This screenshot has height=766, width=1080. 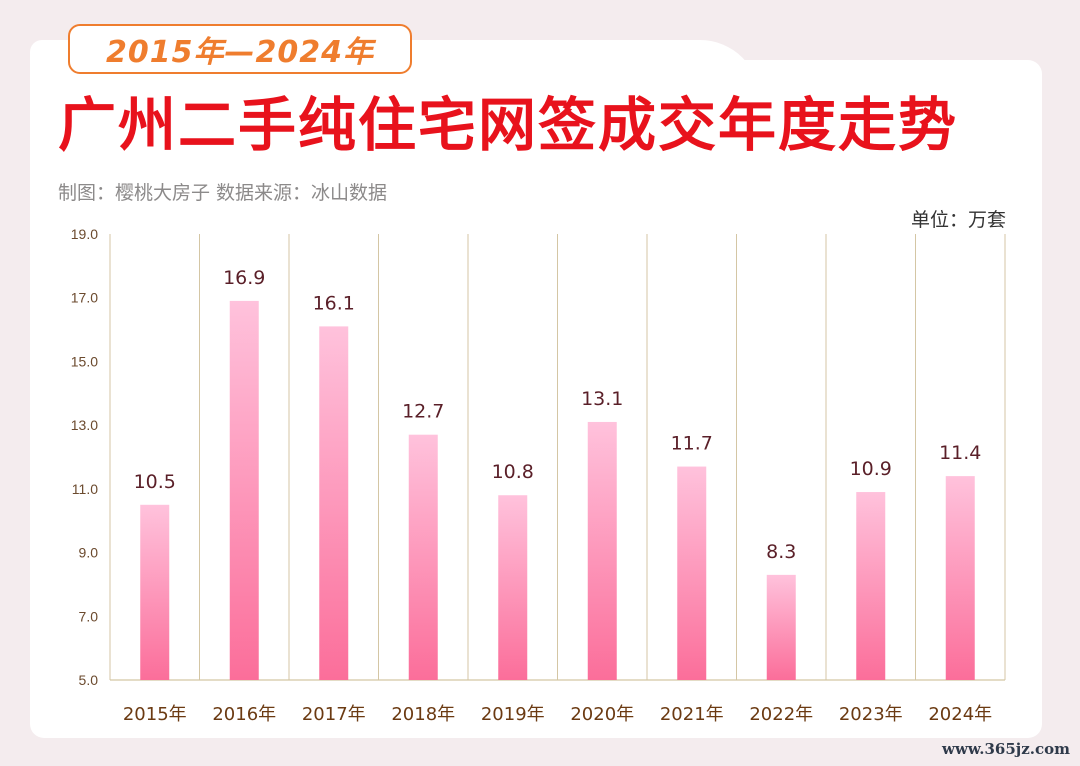 I want to click on x-tick-label: 2023年, so click(x=871, y=714).